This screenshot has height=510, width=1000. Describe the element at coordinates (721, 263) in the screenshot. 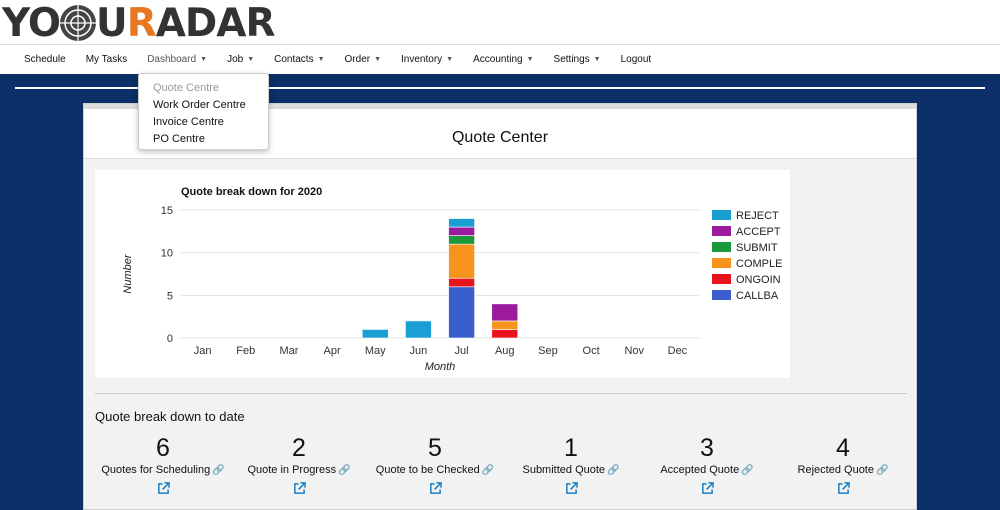

I see `legend-swatch-comple` at that location.